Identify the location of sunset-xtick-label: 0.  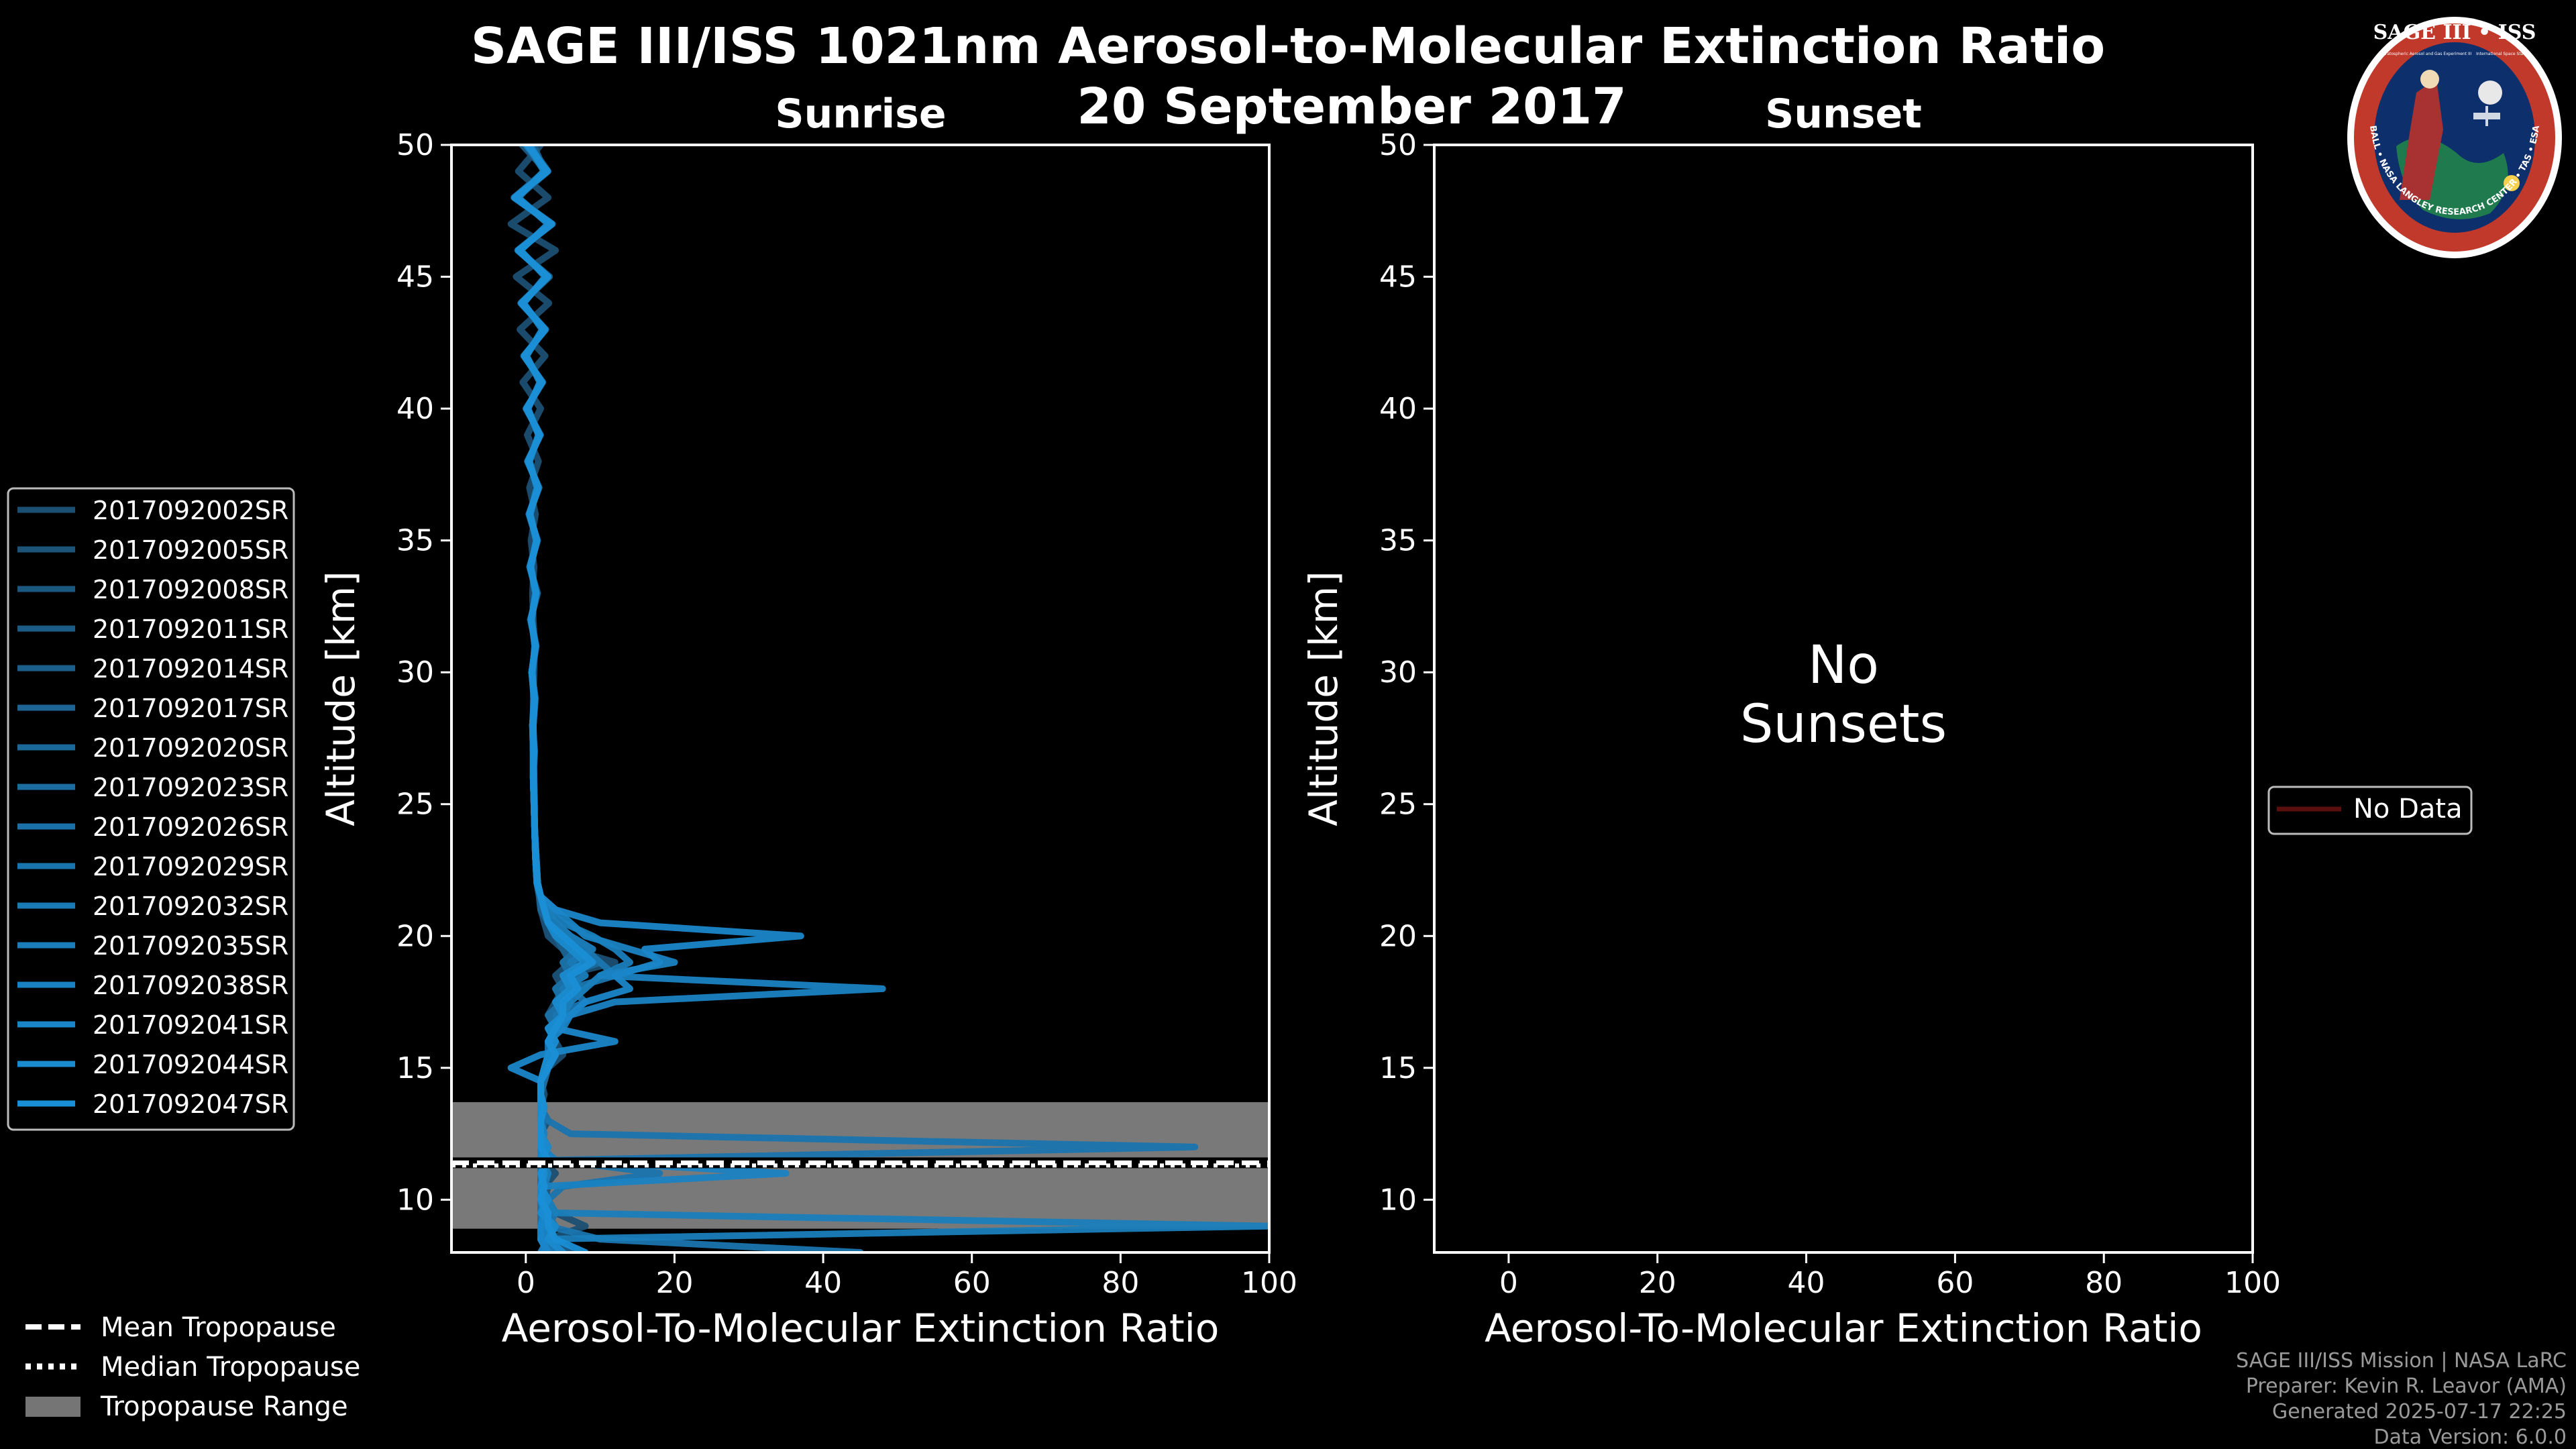
(1508, 1283).